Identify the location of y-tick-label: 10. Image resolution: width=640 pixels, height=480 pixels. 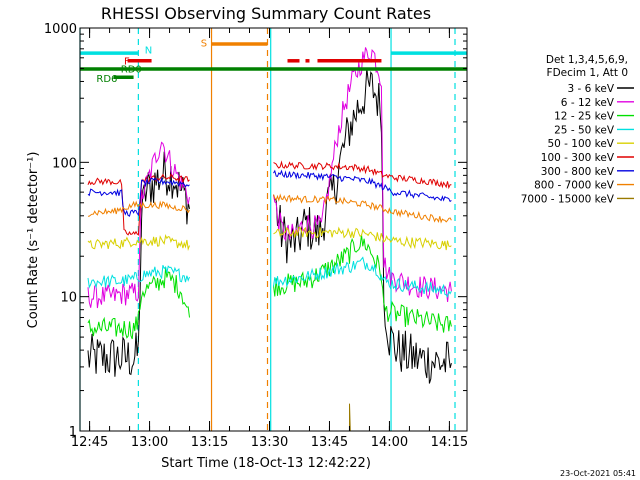
(68, 298).